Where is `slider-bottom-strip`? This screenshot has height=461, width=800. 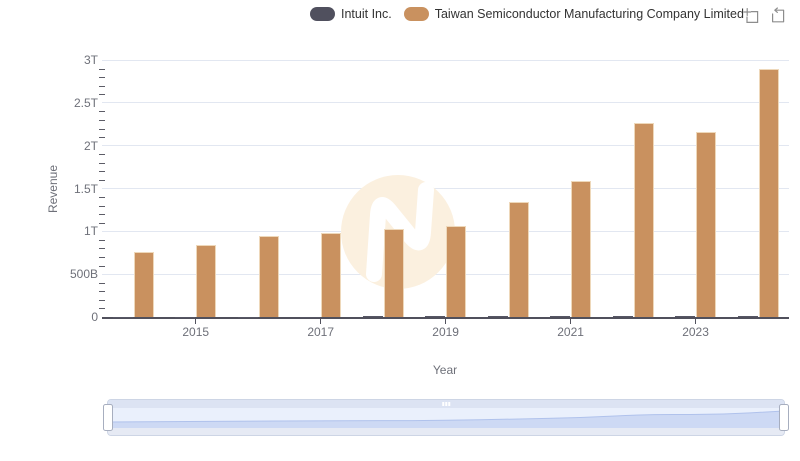 slider-bottom-strip is located at coordinates (446, 431).